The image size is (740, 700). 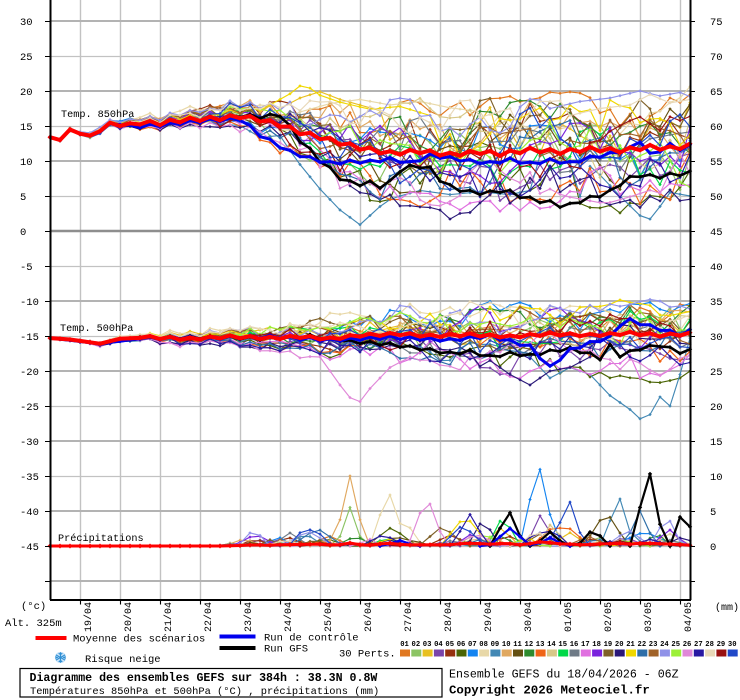 I want to click on svg-text: 17, so click(x=585, y=645).